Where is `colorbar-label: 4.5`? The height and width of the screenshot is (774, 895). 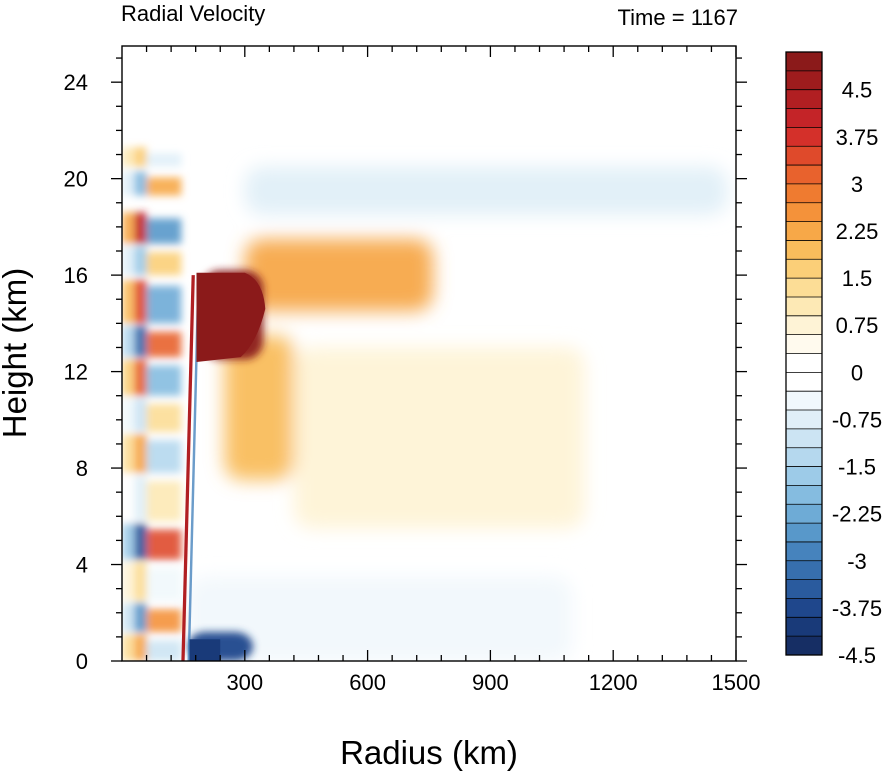 colorbar-label: 4.5 is located at coordinates (857, 90).